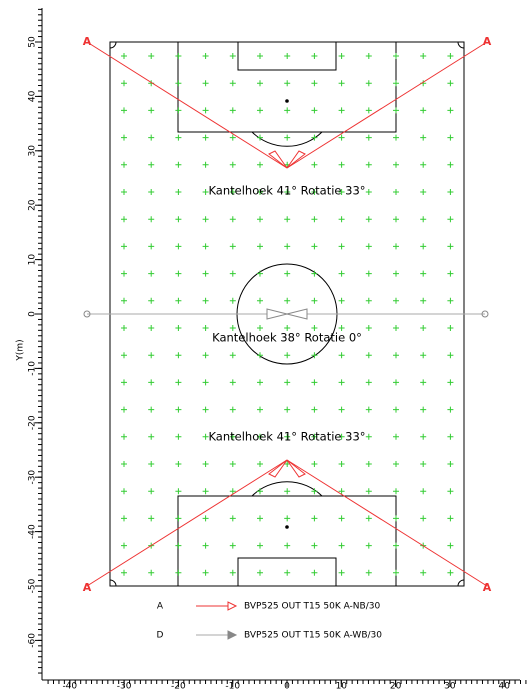  Describe the element at coordinates (33, 477) in the screenshot. I see `y-tick-label: -30` at that location.